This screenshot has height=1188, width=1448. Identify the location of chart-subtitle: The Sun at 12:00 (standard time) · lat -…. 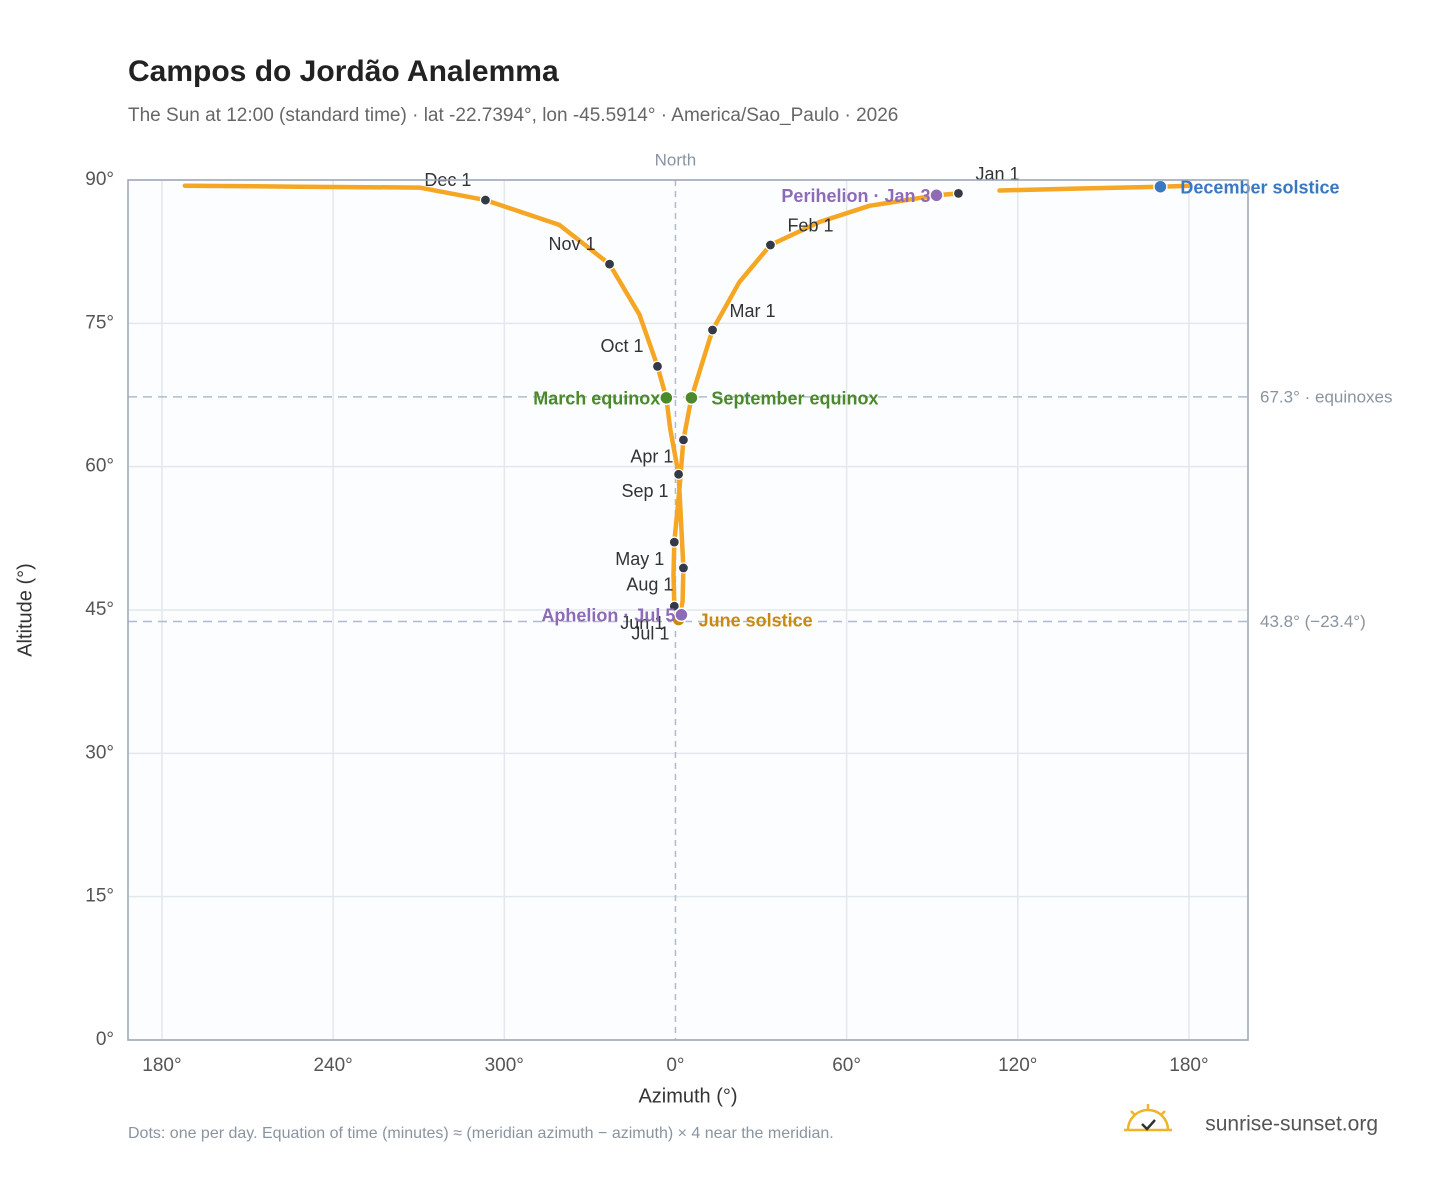
(513, 115).